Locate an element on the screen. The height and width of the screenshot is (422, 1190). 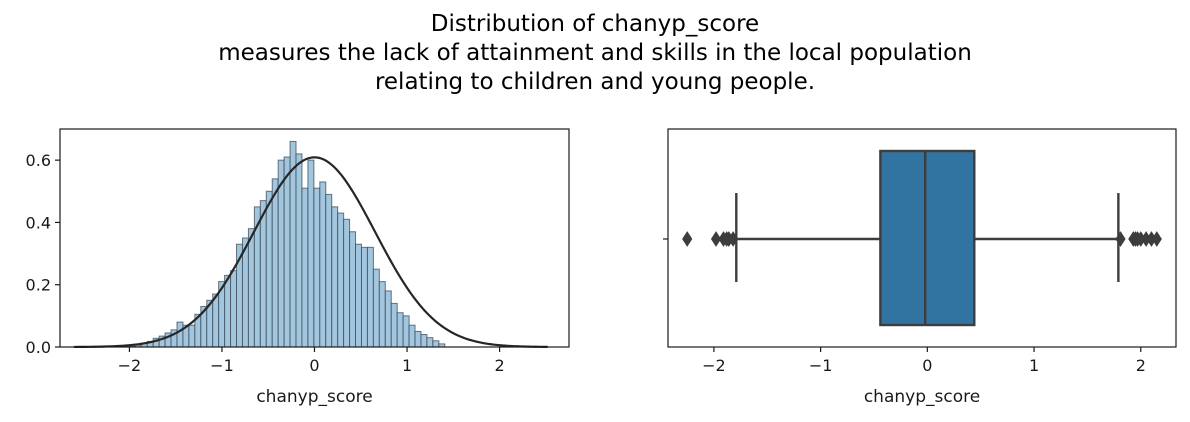
boxplot-x-tick-label: 1 is located at coordinates (1034, 365).